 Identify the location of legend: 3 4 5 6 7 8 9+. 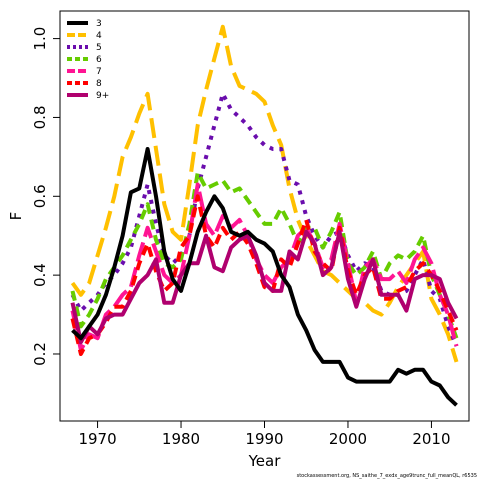
(88, 60).